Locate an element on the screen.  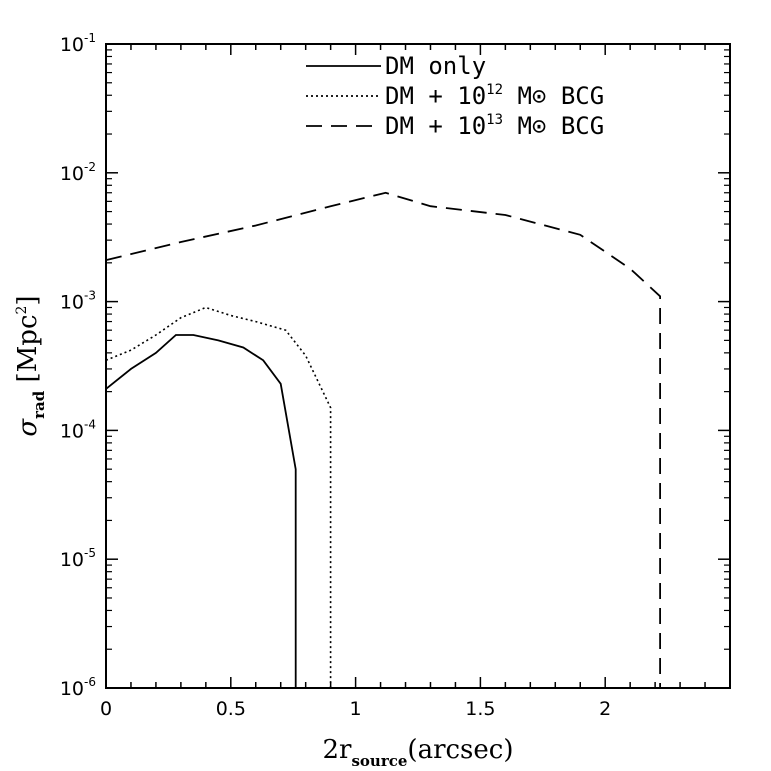
x-tick-label: 1.5 is located at coordinates (480, 709).